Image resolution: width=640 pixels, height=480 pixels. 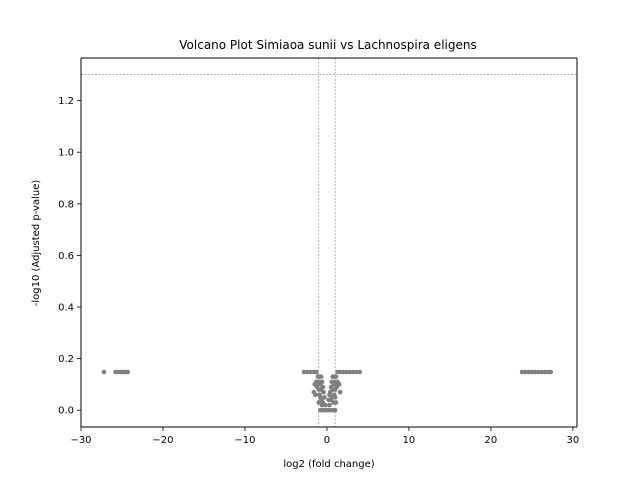 I want to click on y-ticks: 0.0 0.2 0.4 0.6 0.8 1.0 1.2, so click(x=69, y=256).